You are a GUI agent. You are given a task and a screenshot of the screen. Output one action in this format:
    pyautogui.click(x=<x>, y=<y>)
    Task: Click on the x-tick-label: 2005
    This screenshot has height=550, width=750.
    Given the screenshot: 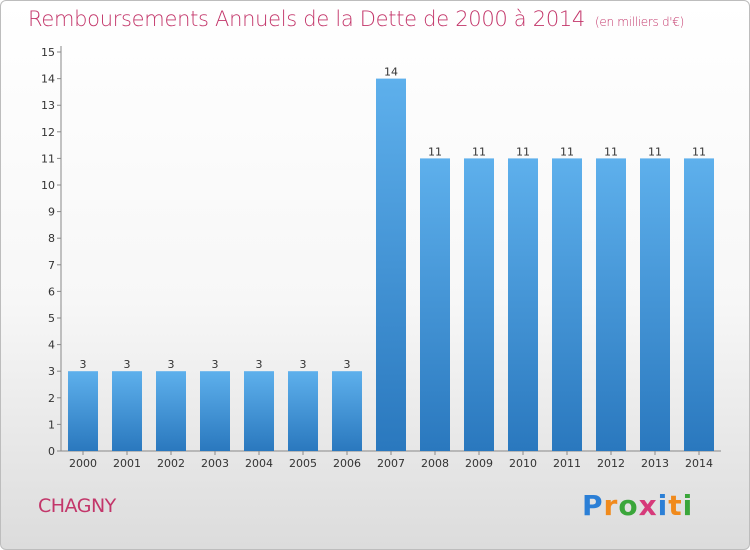 What is the action you would take?
    pyautogui.click(x=303, y=463)
    